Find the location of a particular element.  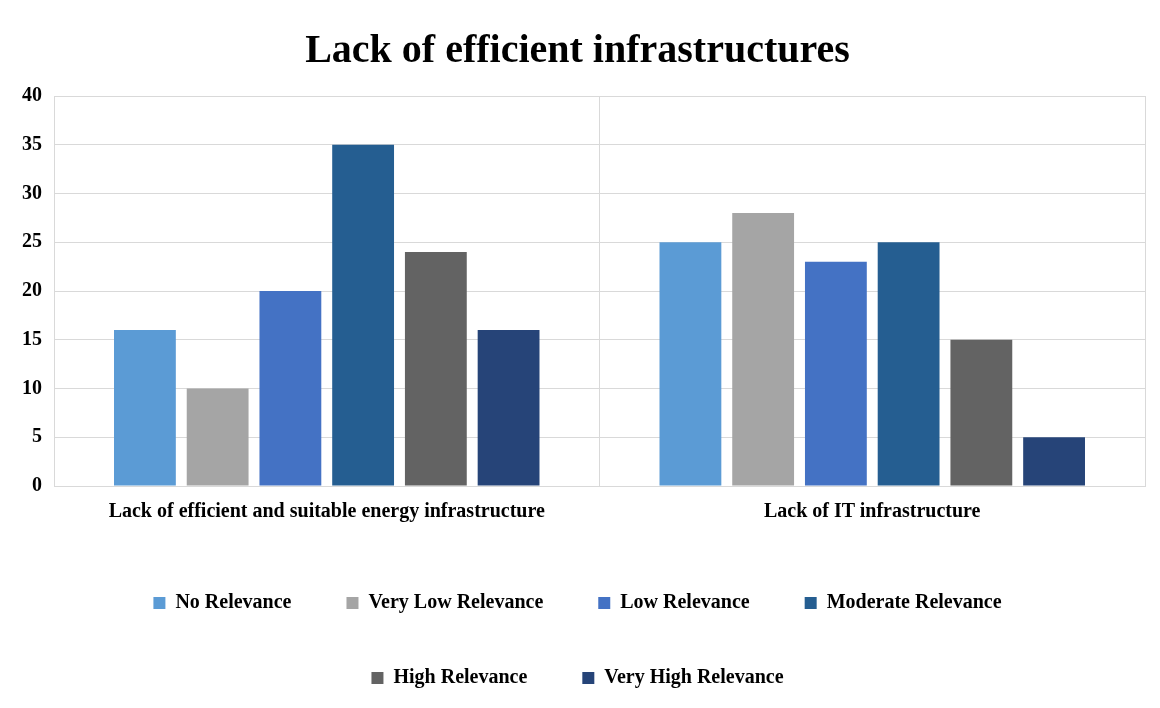

chart-title: Lack of efficient infrastructures is located at coordinates (577, 49).